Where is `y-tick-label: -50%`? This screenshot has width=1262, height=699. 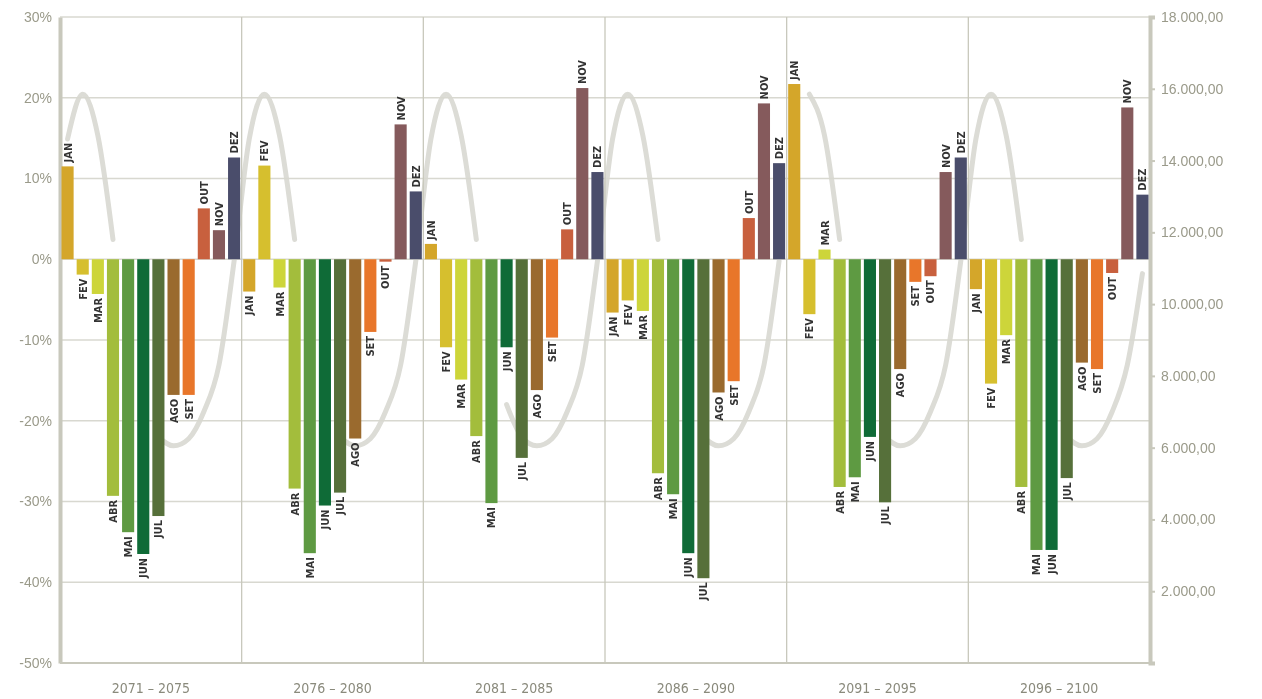 y-tick-label: -50% is located at coordinates (35, 662).